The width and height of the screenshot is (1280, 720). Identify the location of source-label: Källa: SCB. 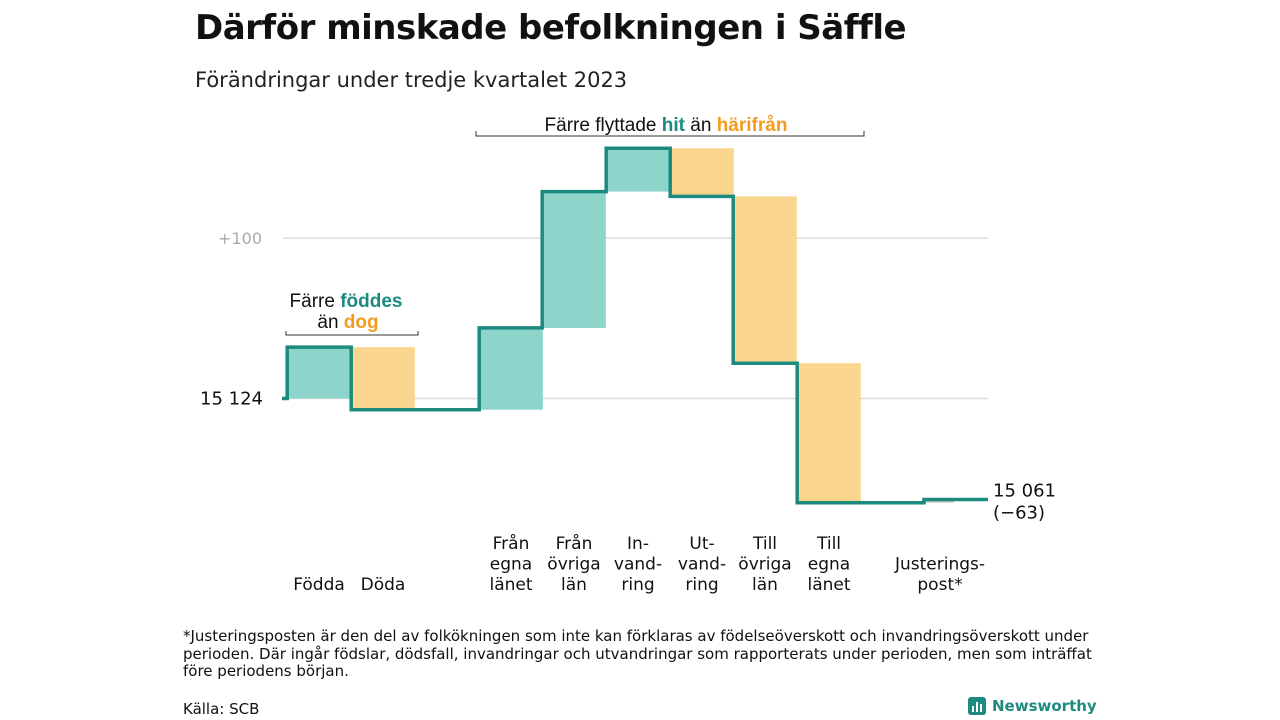
(221, 709).